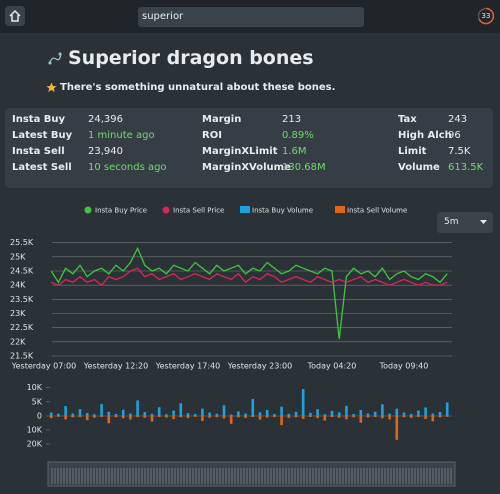  I want to click on stat-value: 0.89%, so click(298, 135).